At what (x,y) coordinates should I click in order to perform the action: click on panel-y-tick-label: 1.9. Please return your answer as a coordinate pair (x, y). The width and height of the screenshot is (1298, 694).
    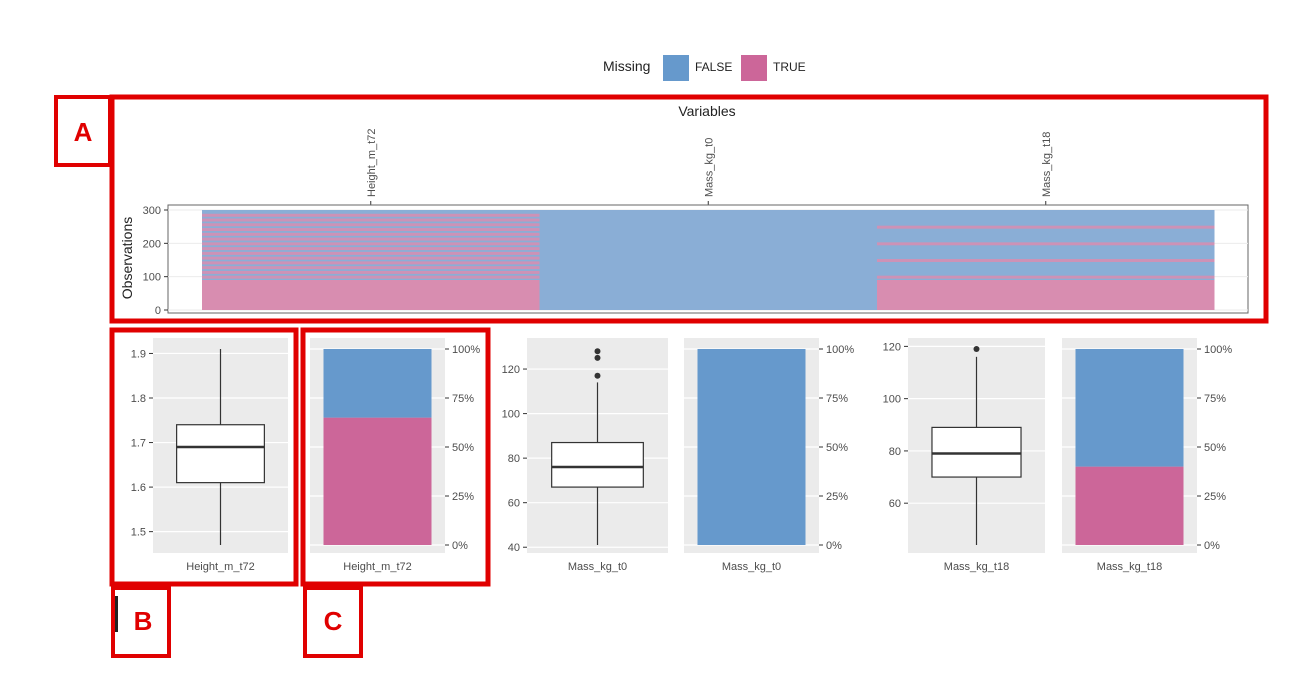
    Looking at the image, I should click on (138, 354).